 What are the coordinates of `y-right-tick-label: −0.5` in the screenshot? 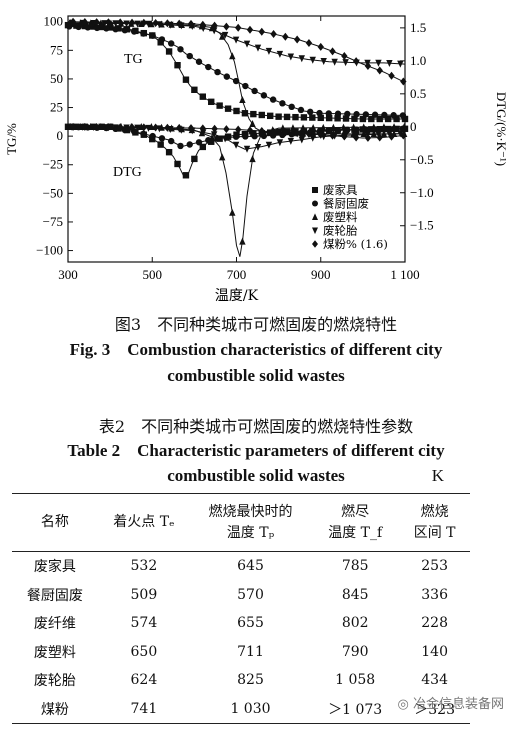 It's located at (422, 159).